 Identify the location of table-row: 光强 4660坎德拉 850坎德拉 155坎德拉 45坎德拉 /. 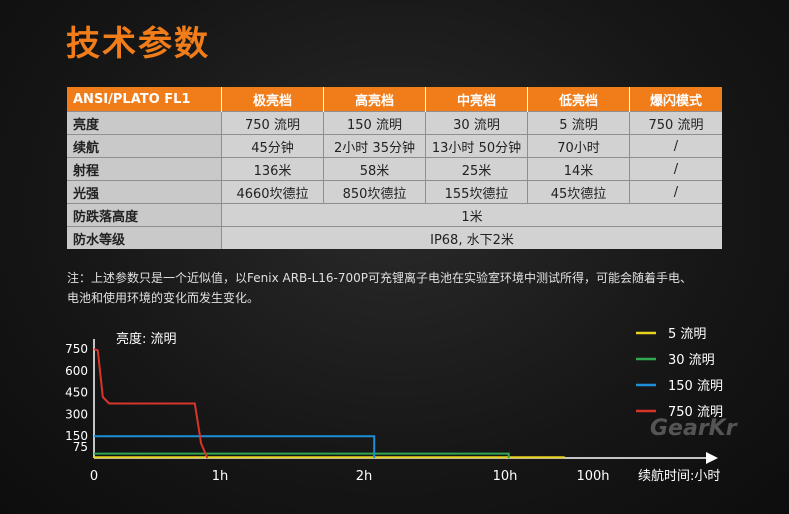
(394, 192).